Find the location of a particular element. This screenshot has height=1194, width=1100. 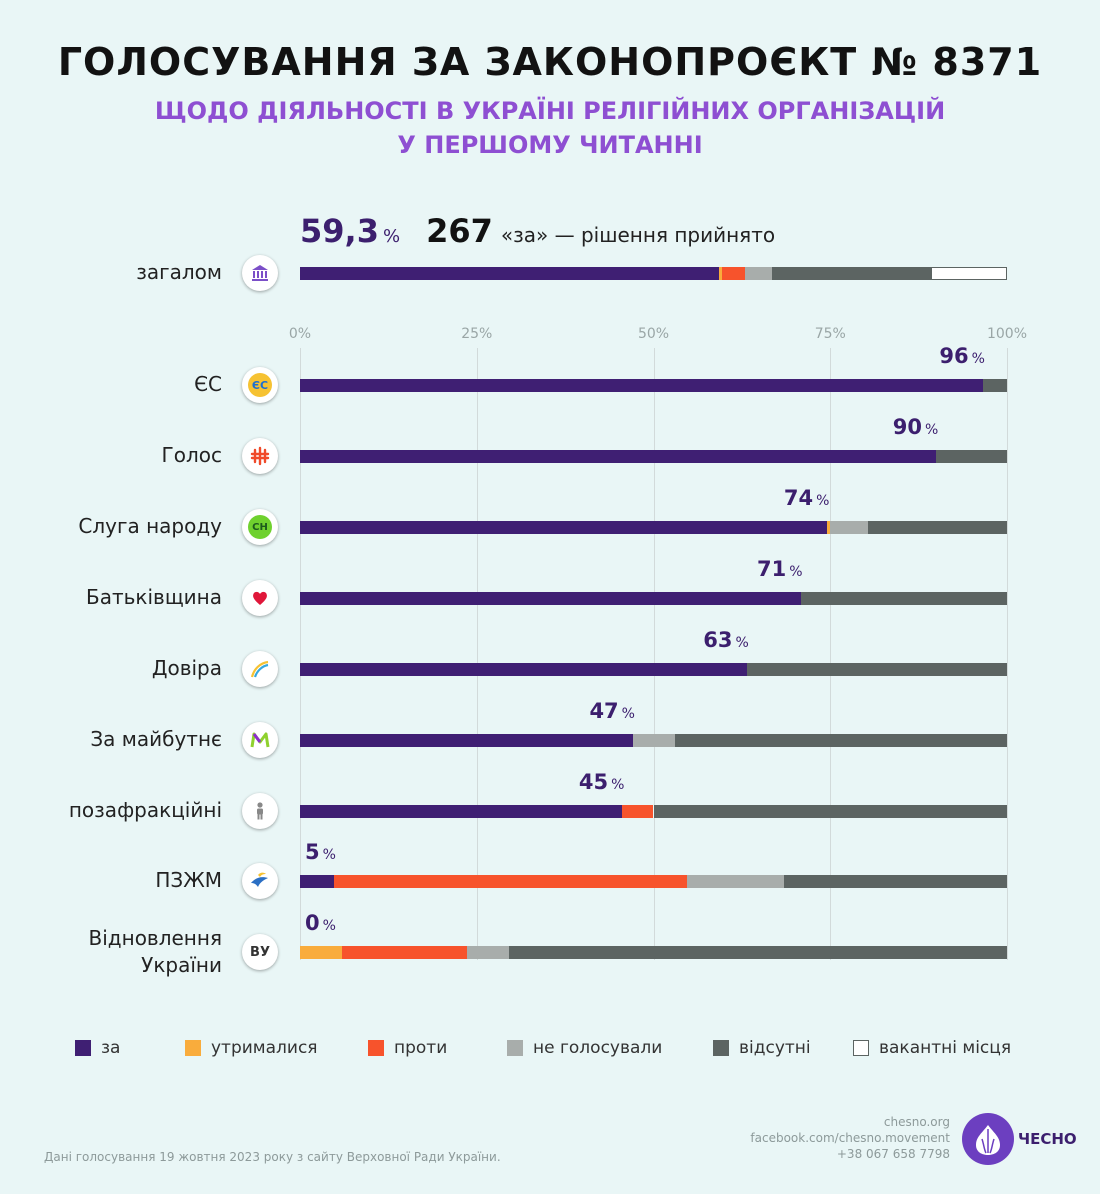

percent-label-holos: 90% is located at coordinates (916, 427).